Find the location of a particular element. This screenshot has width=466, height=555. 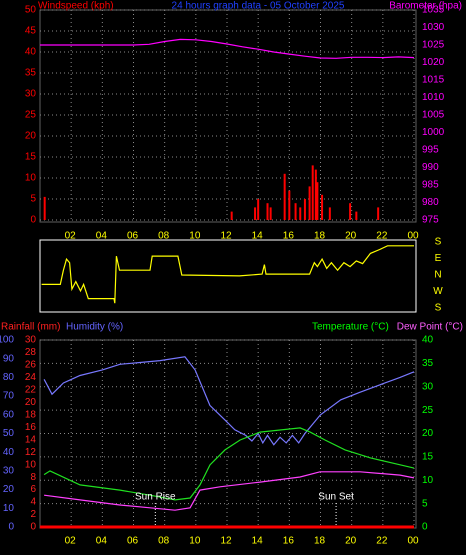

y-tick-label: 50 is located at coordinates (31, 10).